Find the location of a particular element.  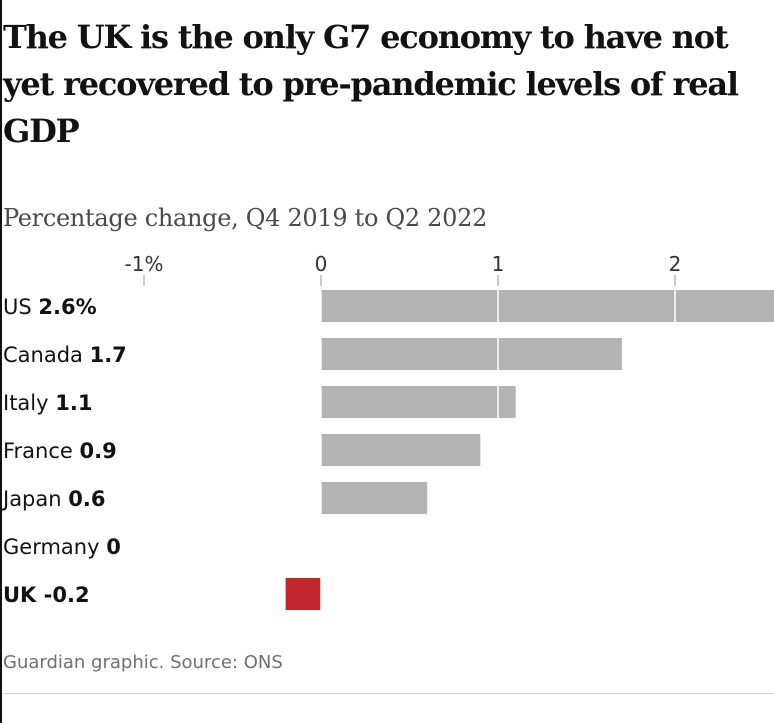

chart-subtitle: Percentage change, Q4 2019 to Q2 2022 is located at coordinates (245, 218).